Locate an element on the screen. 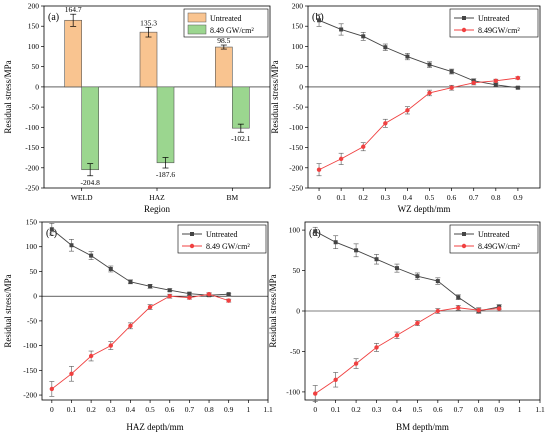 Image resolution: width=550 pixels, height=441 pixels. x-tick-label: 0.3 is located at coordinates (377, 409).